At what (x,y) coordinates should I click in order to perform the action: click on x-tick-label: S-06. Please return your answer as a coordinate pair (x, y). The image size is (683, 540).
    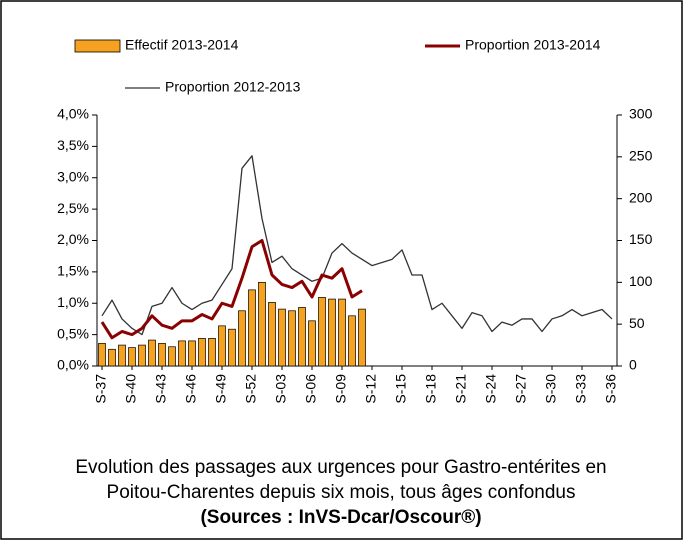
    Looking at the image, I should click on (311, 389).